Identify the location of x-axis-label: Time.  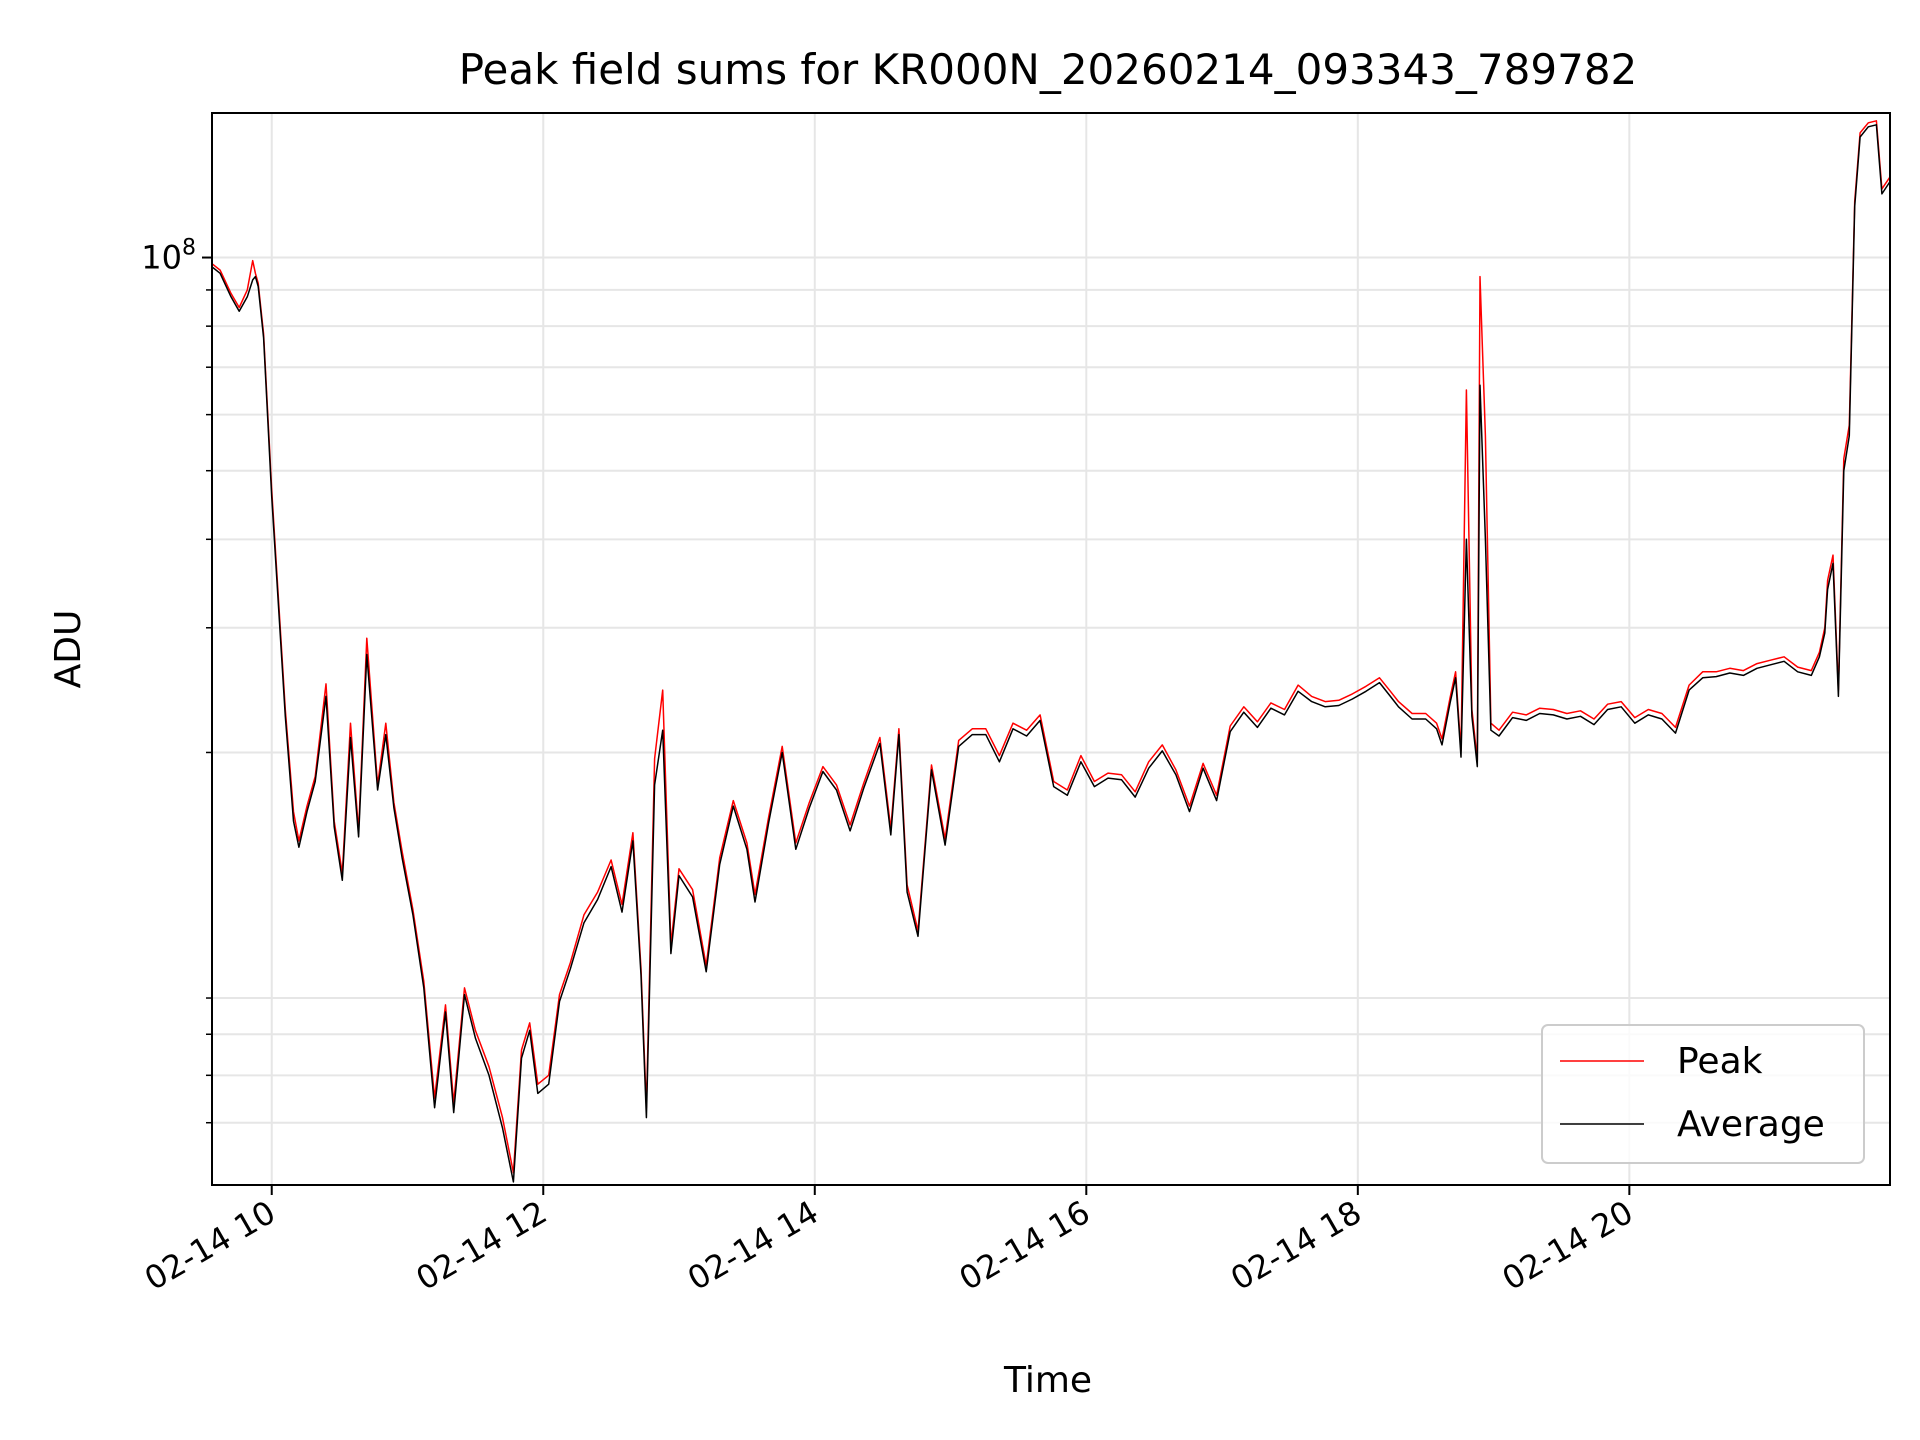
(1047, 1380).